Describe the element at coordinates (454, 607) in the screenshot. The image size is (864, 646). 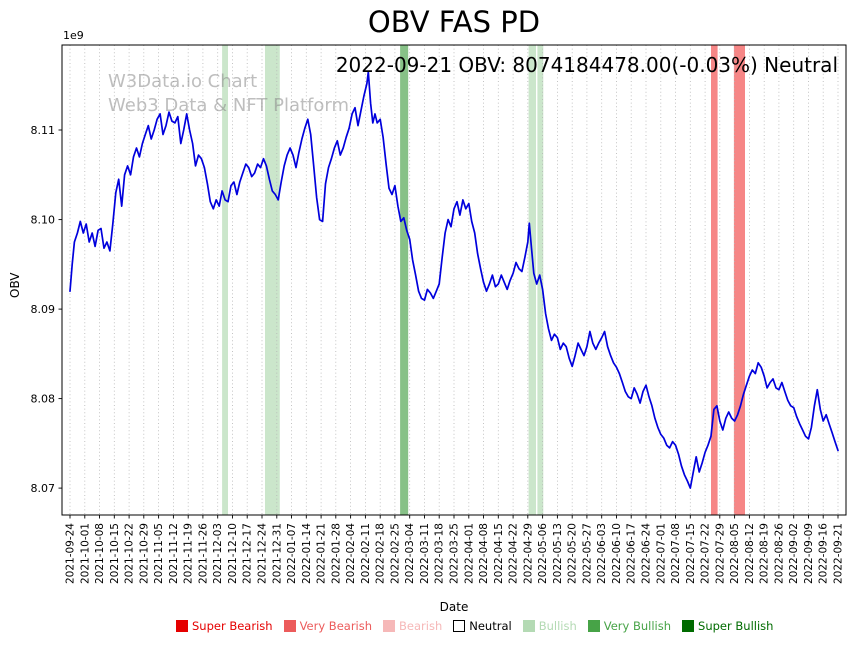
I see `x-axis-label: Date` at that location.